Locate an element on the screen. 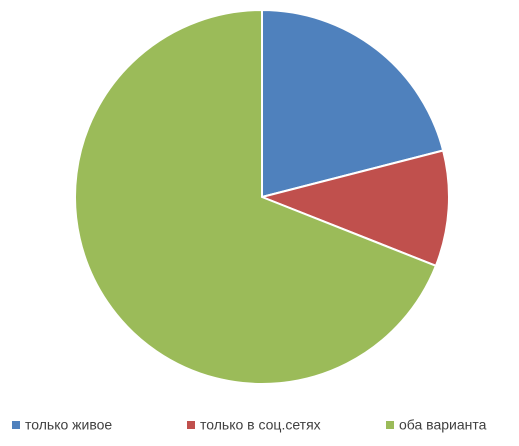  legend-label: только в соц.сетях is located at coordinates (260, 425).